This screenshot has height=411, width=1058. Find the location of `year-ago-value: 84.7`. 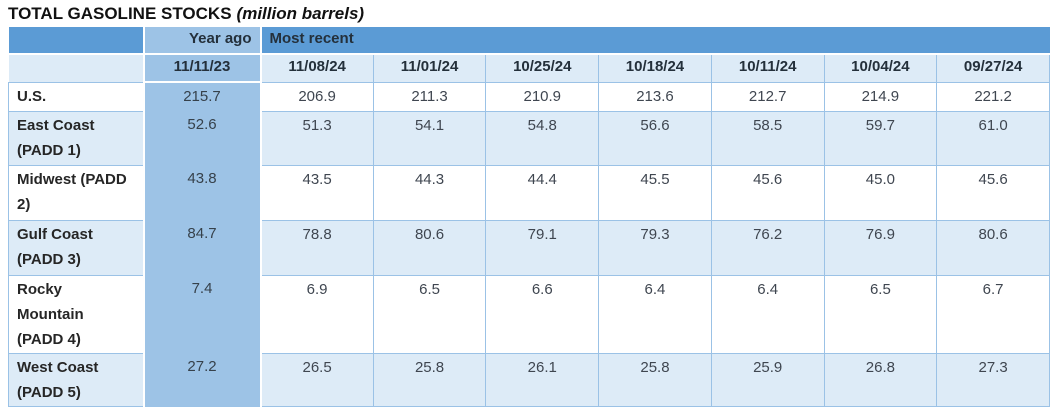

year-ago-value: 84.7 is located at coordinates (202, 247).